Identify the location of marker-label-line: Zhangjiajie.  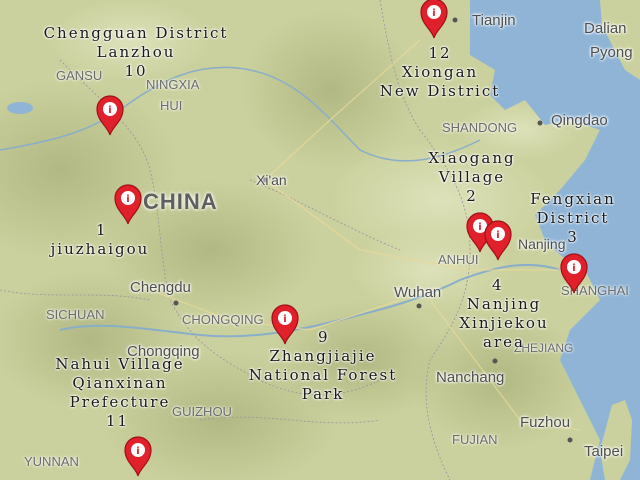
(323, 356).